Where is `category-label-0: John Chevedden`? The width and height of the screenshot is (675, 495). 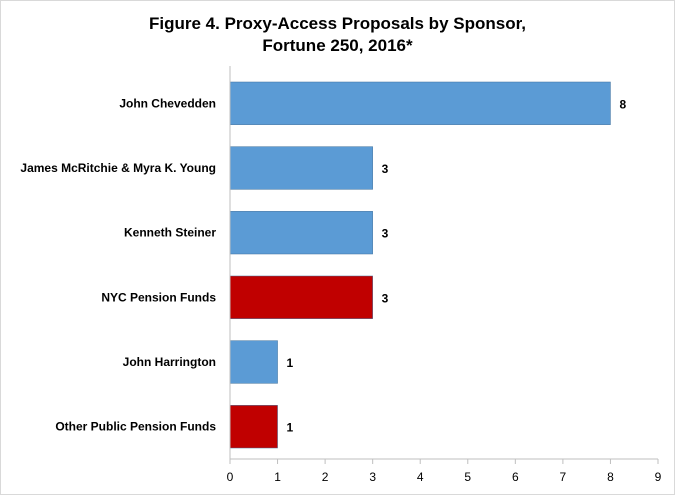
category-label-0: John Chevedden is located at coordinates (167, 103).